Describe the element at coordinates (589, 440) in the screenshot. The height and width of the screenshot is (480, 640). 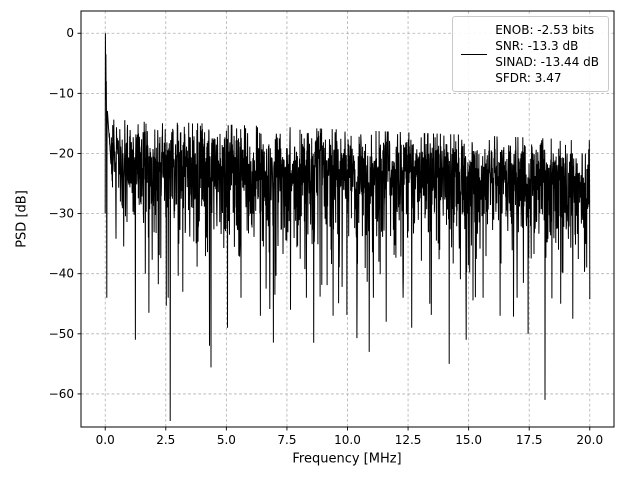
I see `x-tick-label: 20.0` at that location.